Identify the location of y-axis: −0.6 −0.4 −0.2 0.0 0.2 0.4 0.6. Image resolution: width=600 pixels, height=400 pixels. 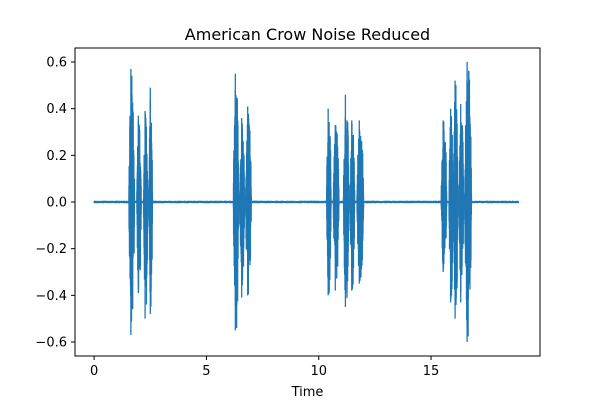
(55, 203).